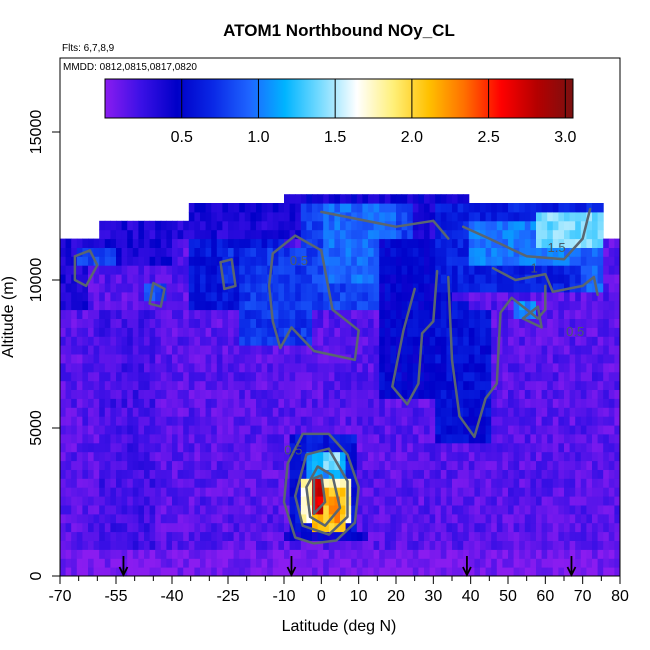 The width and height of the screenshot is (650, 650). I want to click on x-tick-label: 10, so click(359, 596).